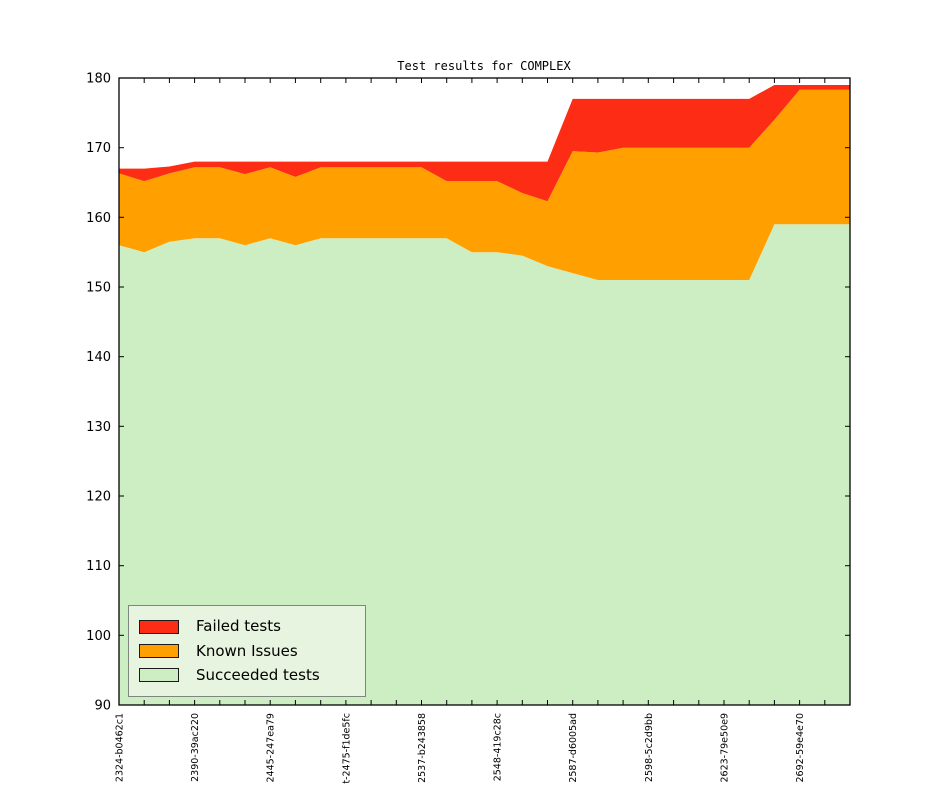  Describe the element at coordinates (484, 143) in the screenshot. I see `area-failed-tests` at that location.